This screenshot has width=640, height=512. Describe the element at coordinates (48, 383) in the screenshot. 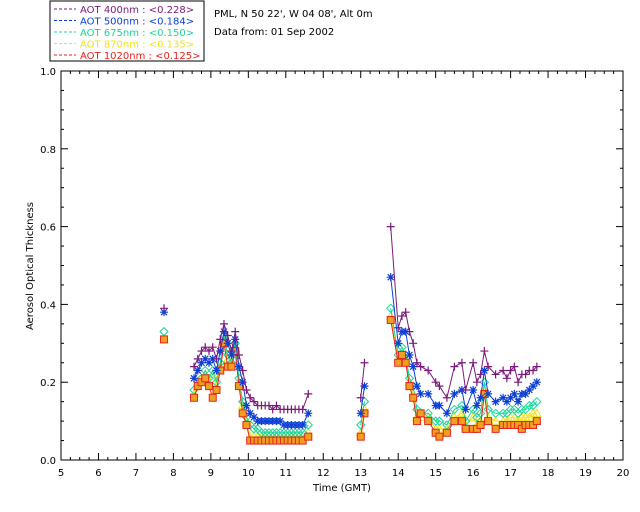

I see `y-tick-label: 0.2` at that location.